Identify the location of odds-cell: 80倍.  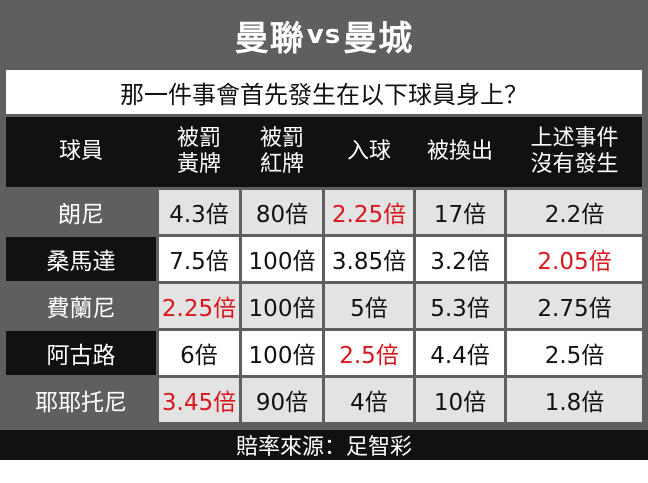
(282, 212).